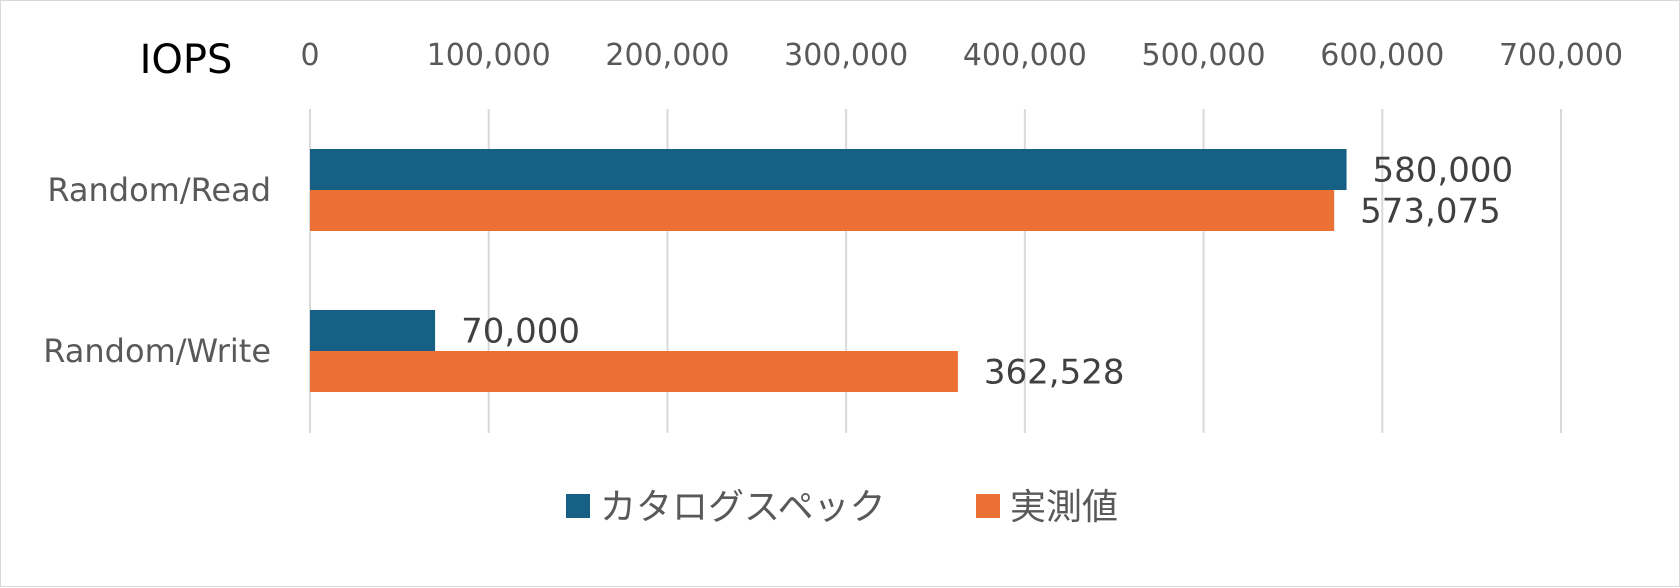  What do you see at coordinates (1064, 507) in the screenshot?
I see `legend-label: 実測値` at bounding box center [1064, 507].